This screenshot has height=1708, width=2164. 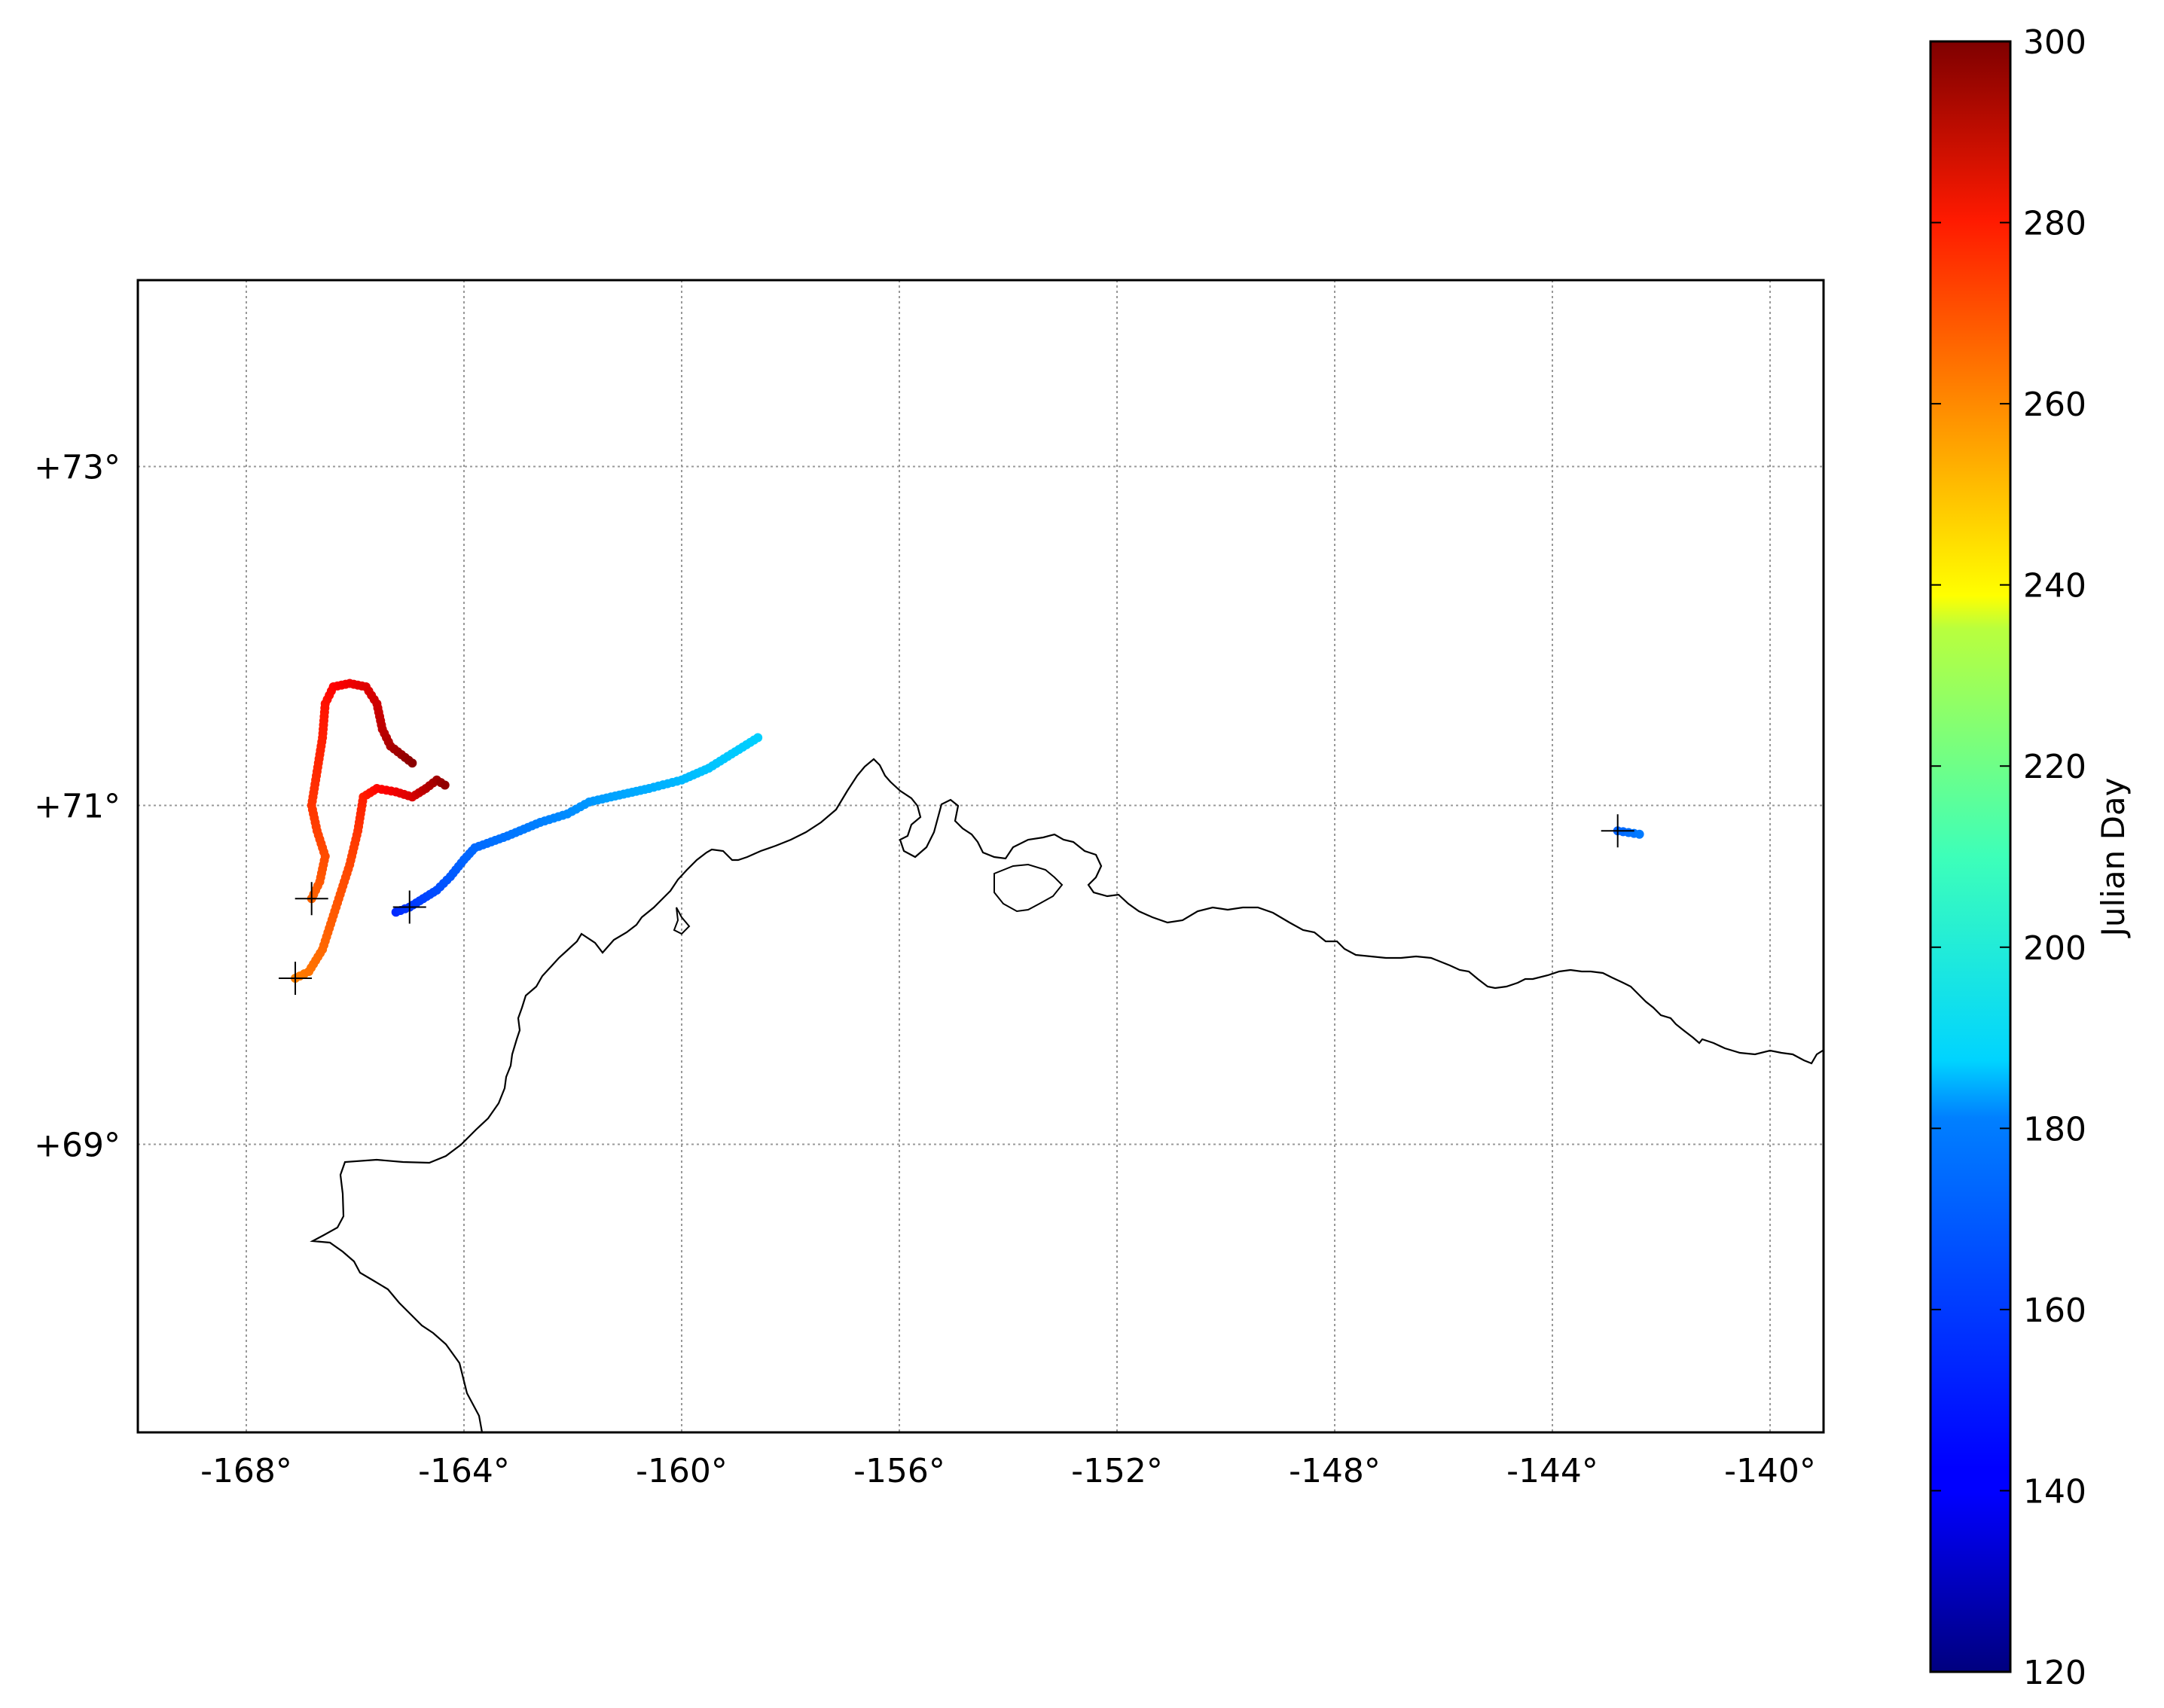 I want to click on colorbar-tick-label: 300, so click(x=2054, y=42).